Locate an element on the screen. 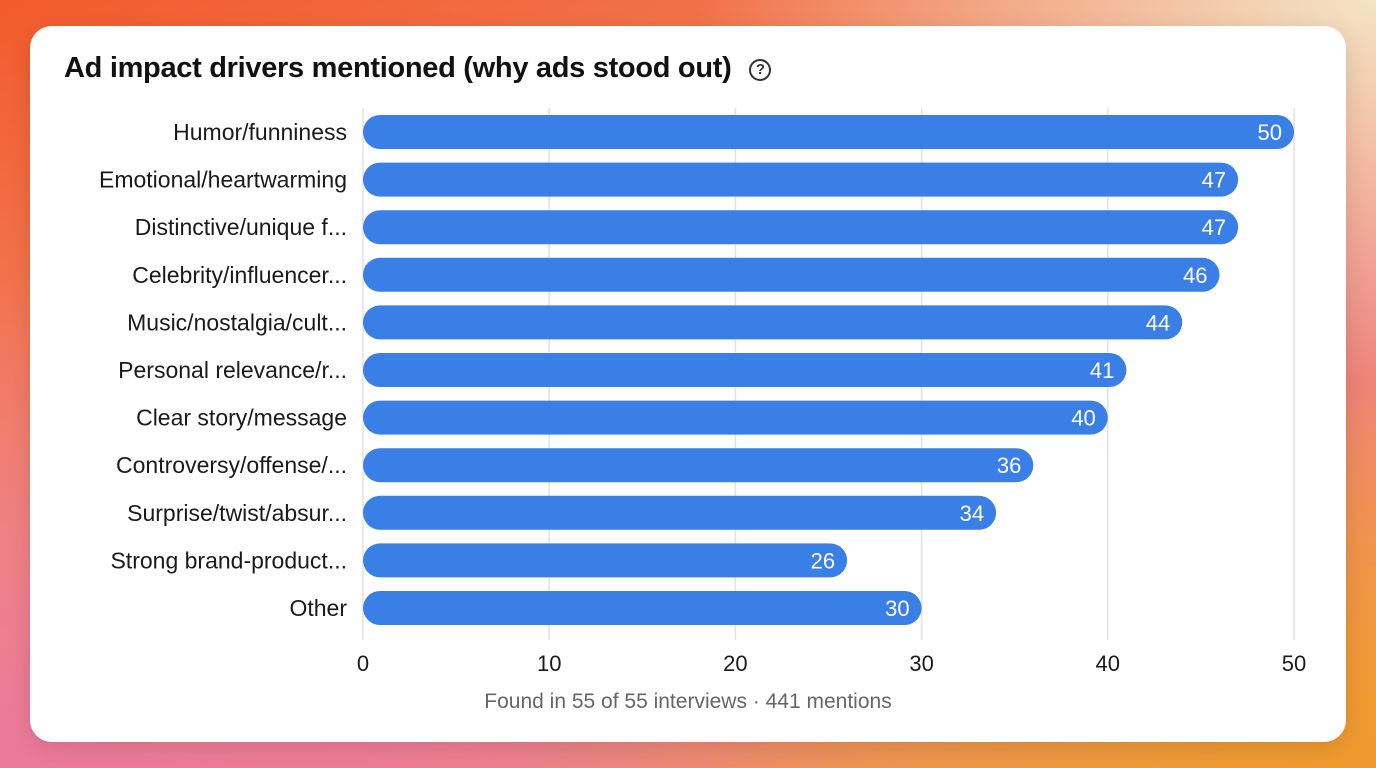 This screenshot has width=1376, height=768. x-tick-label: 30 is located at coordinates (921, 663).